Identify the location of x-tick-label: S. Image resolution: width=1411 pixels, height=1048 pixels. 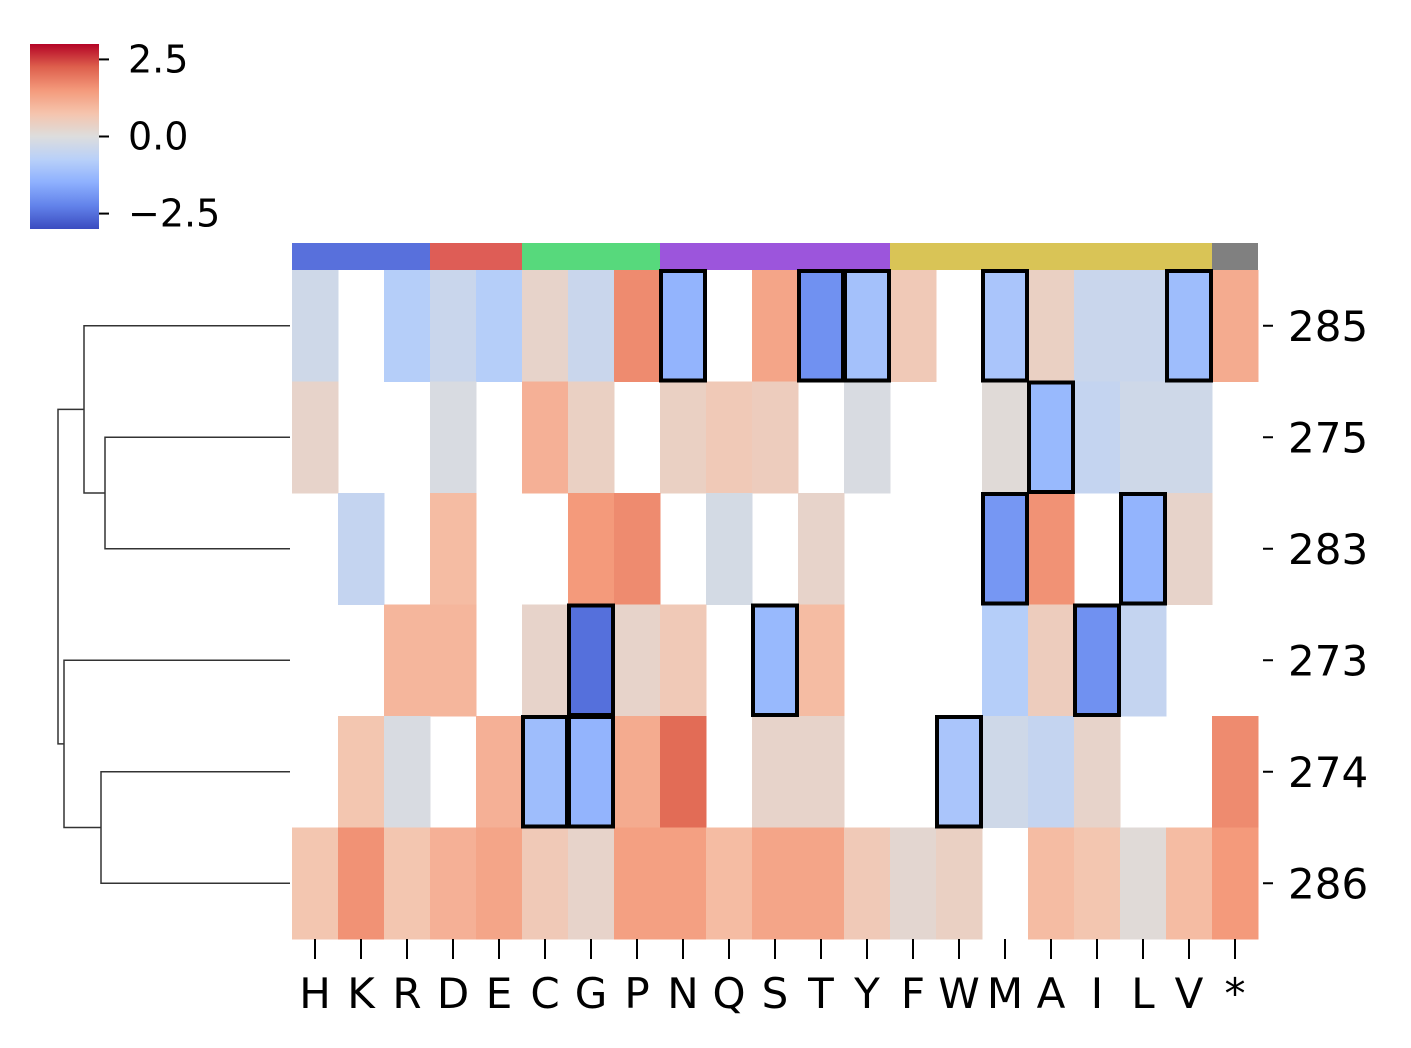
(775, 993).